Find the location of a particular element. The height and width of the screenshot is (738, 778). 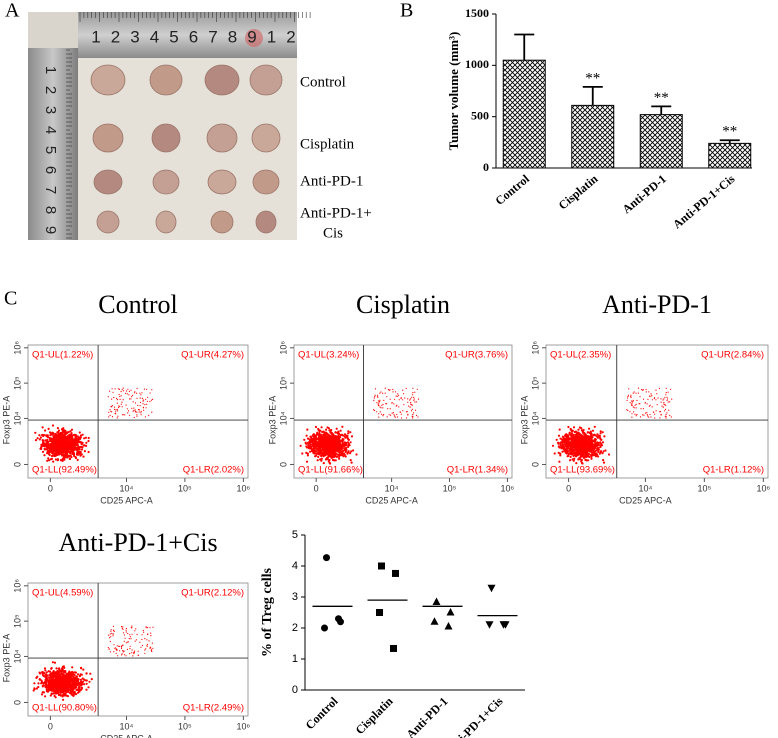

ruler-number: 4 is located at coordinates (154, 36).